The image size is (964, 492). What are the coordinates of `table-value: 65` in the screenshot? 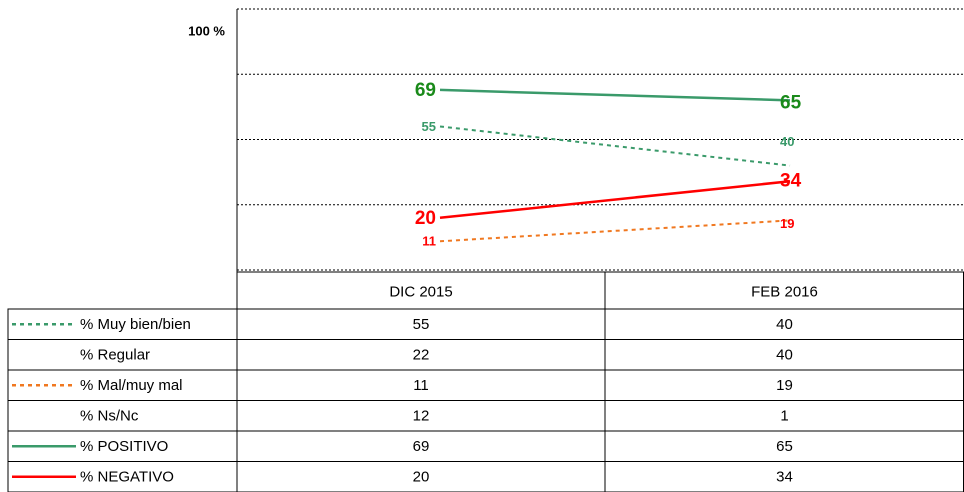 It's located at (784, 446).